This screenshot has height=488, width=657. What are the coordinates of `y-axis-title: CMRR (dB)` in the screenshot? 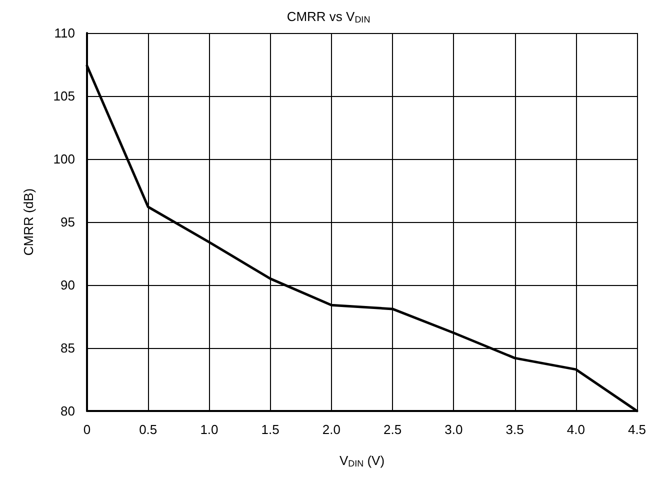 It's located at (28, 222).